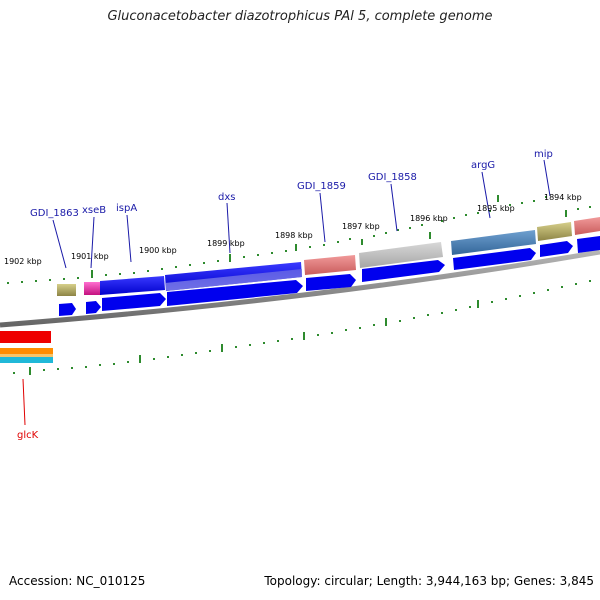 The width and height of the screenshot is (600, 600). What do you see at coordinates (132, 285) in the screenshot?
I see `gene-block-ispA` at bounding box center [132, 285].